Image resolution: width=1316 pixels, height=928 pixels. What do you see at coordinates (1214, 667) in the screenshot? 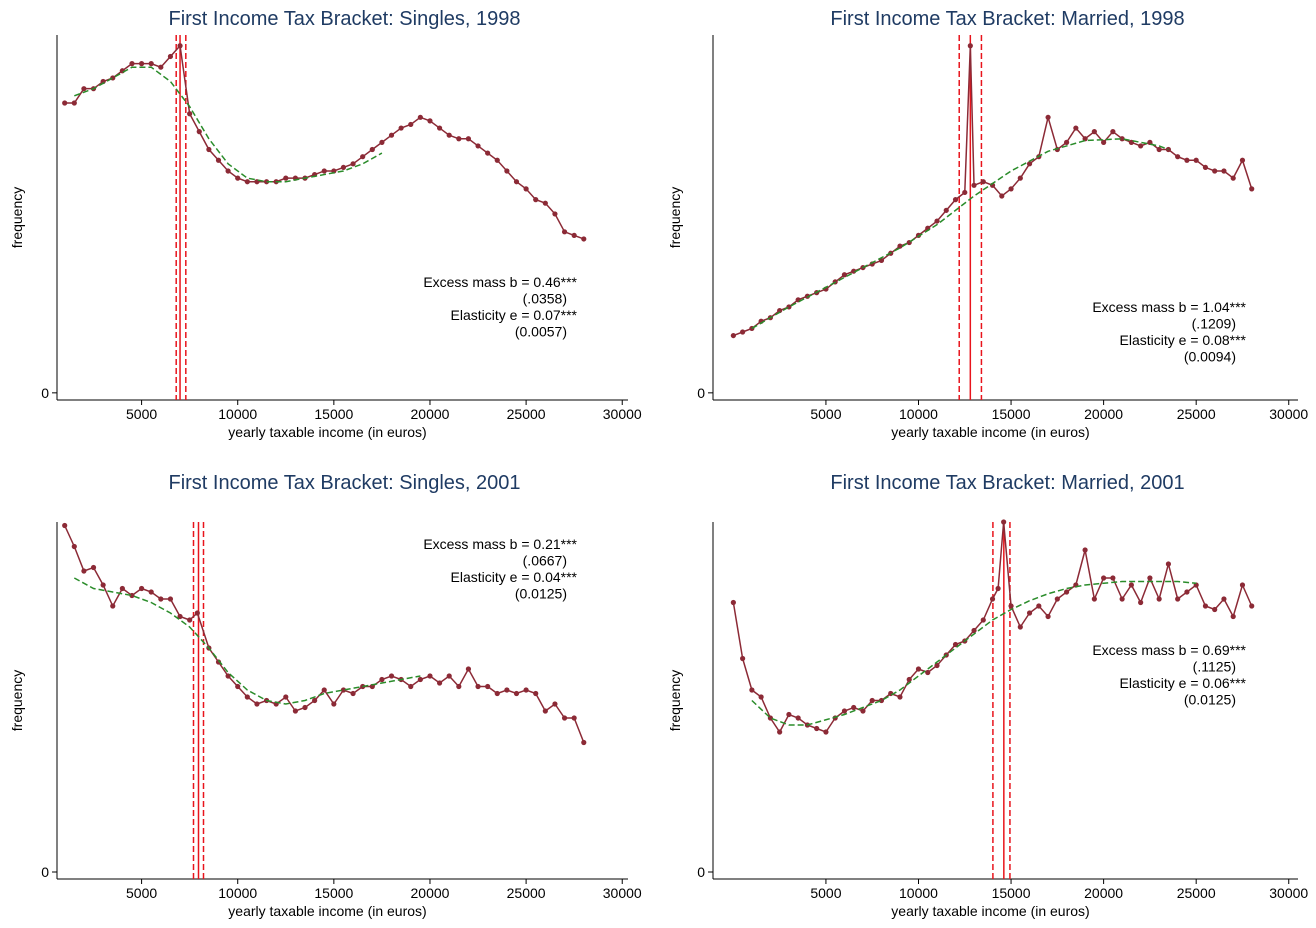
I see `annotation: (.1125)` at bounding box center [1214, 667].